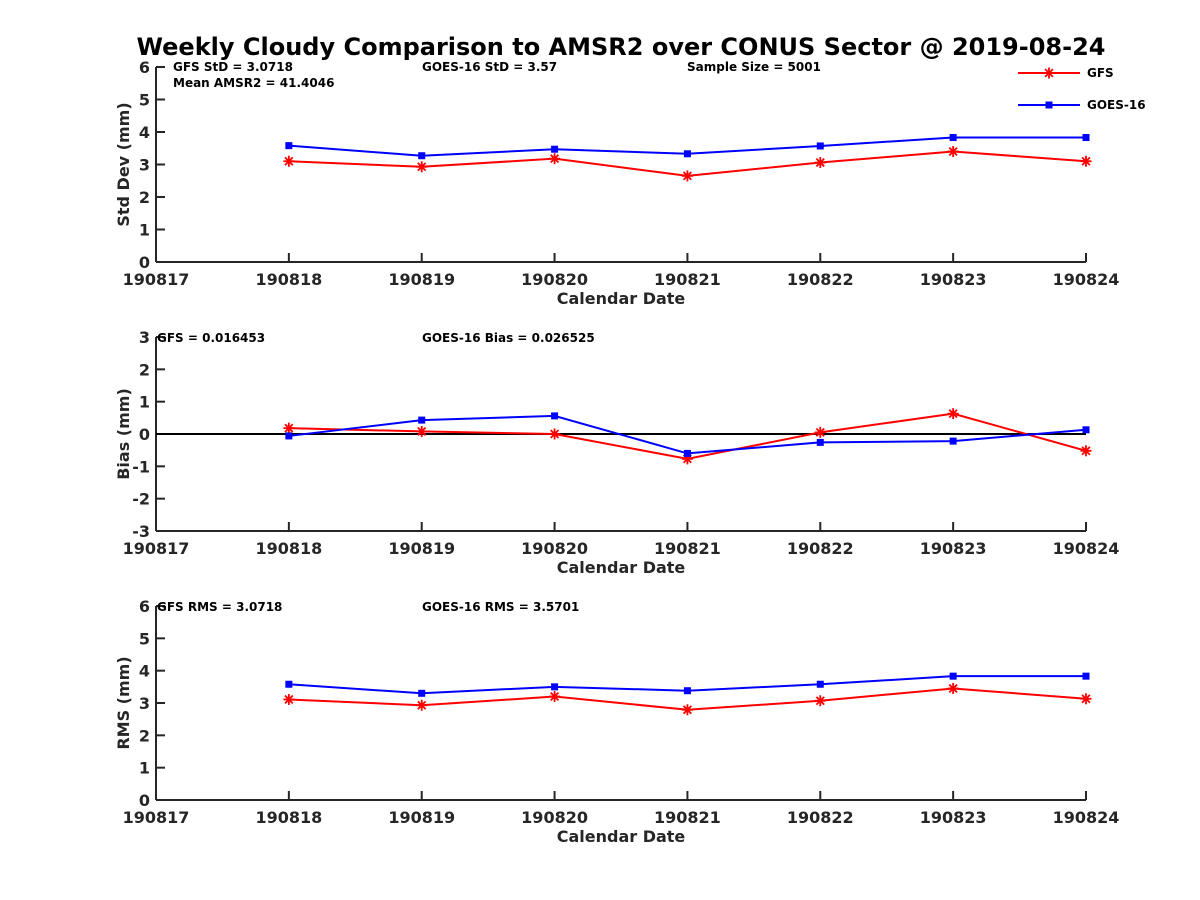 The height and width of the screenshot is (900, 1200). Describe the element at coordinates (754, 67) in the screenshot. I see `stat-annotation: Sample Size = 5001` at that location.